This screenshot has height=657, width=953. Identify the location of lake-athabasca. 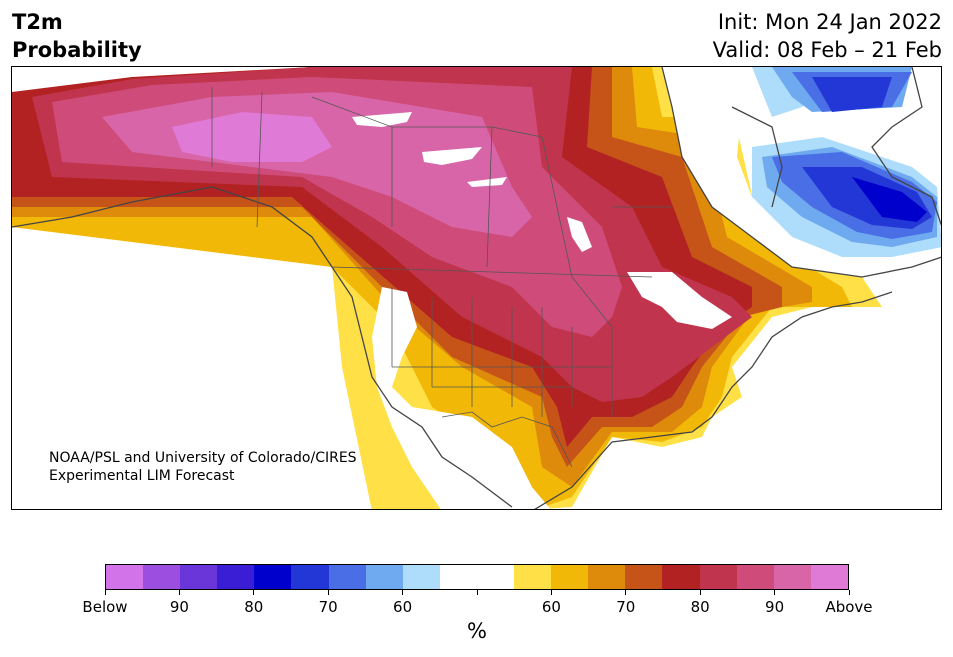
(487, 182).